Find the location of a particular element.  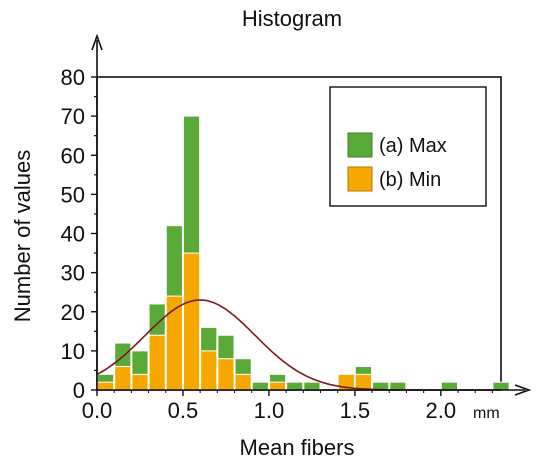

x-tick-label: 0.5 is located at coordinates (183, 410).